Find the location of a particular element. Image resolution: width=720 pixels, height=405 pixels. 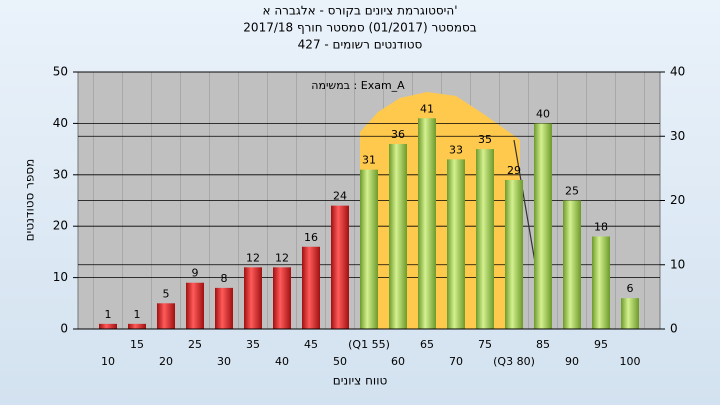

x-axis-label: טווח ציונים is located at coordinates (360, 381).